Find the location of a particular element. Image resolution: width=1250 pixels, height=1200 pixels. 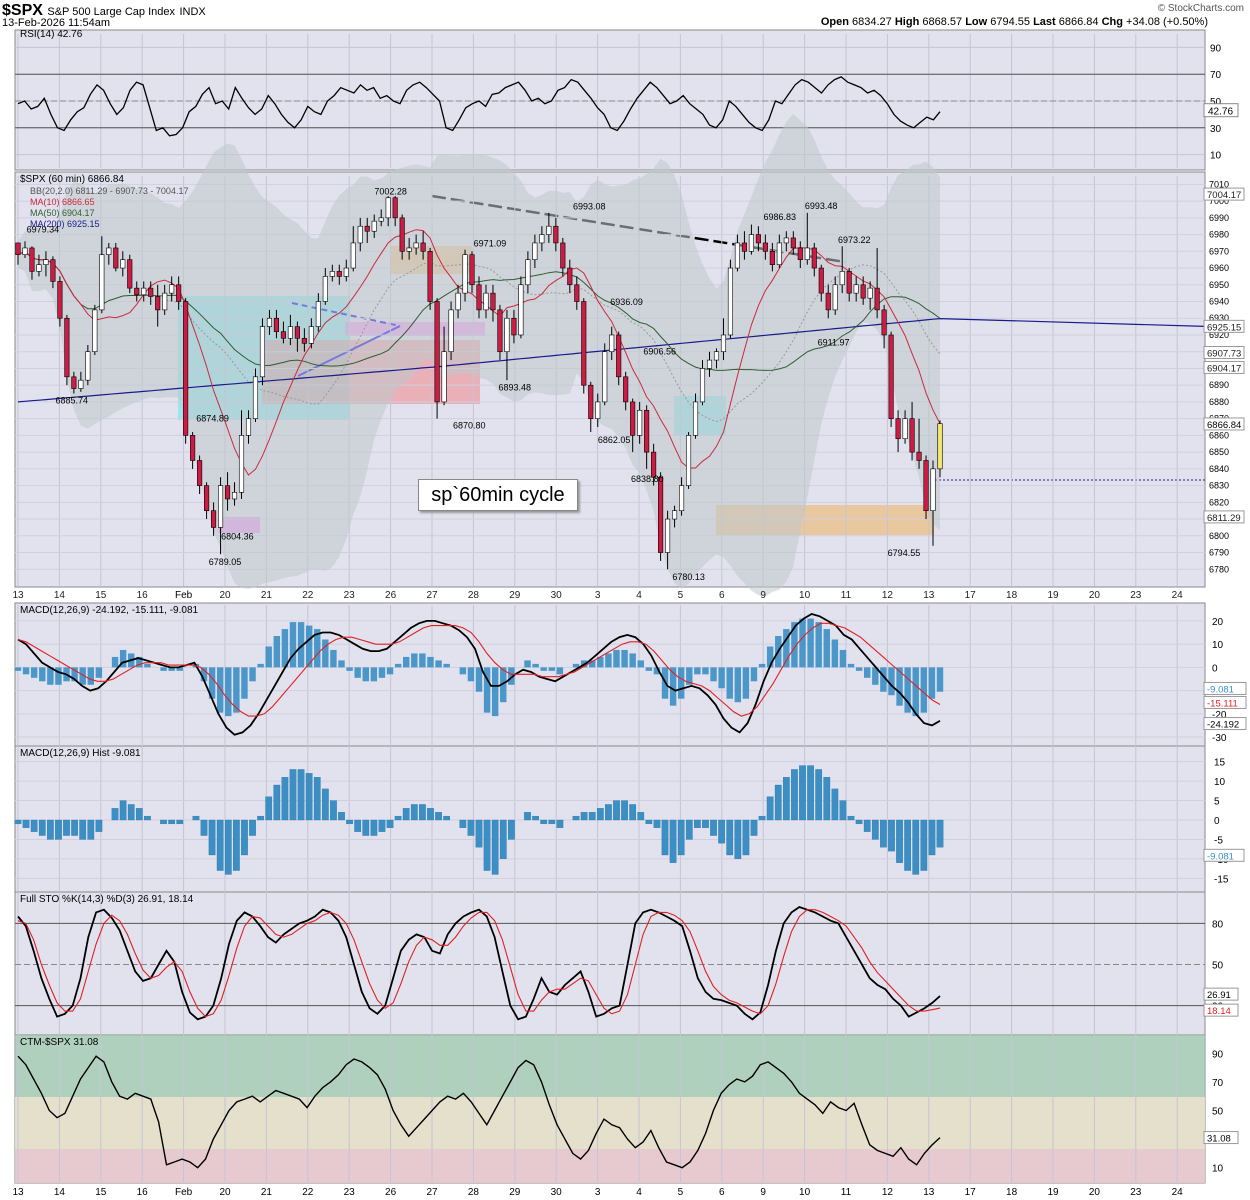

ctm-x-tick: 9 is located at coordinates (763, 1192).